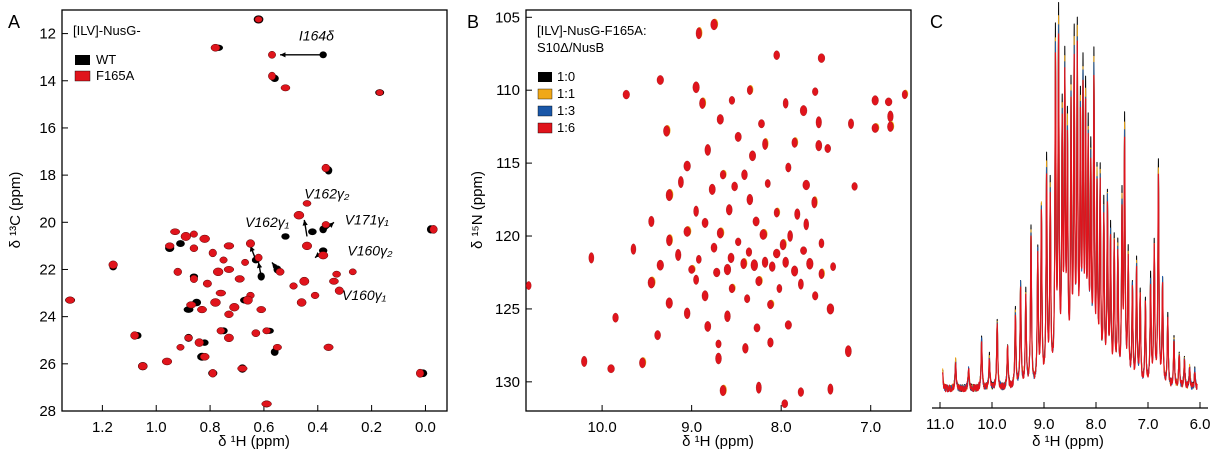 The height and width of the screenshot is (469, 1225). What do you see at coordinates (316, 36) in the screenshot?
I see `peak-assignment-label: I164δ` at bounding box center [316, 36].